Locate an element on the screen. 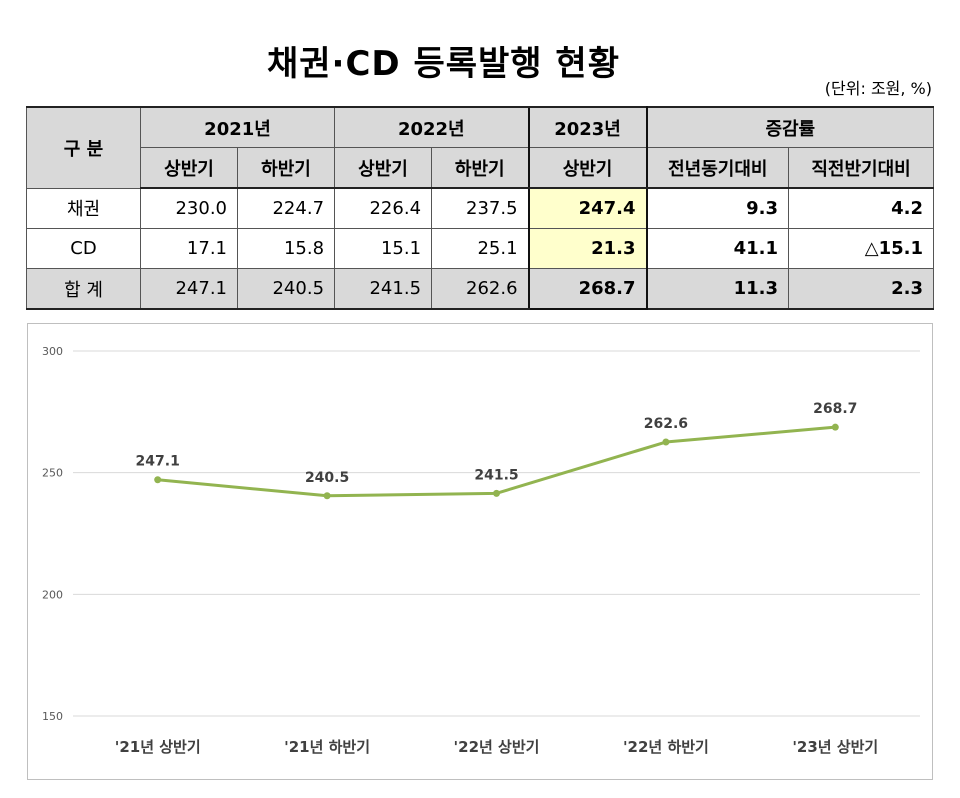 This screenshot has width=960, height=798. table-cell: 21.3 is located at coordinates (587, 248).